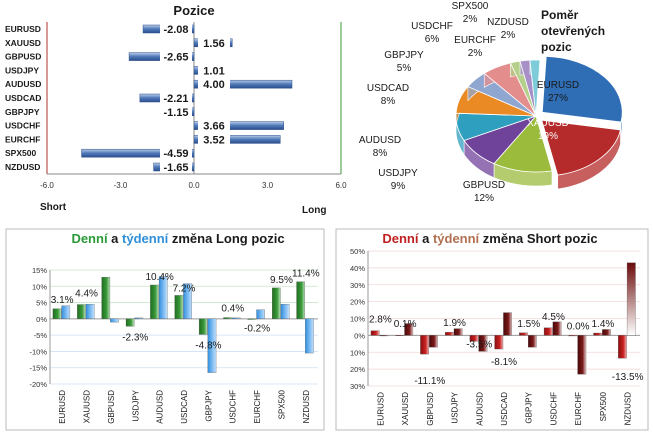 The image size is (653, 436). I want to click on position-category-label: EURCHF, so click(22, 139).